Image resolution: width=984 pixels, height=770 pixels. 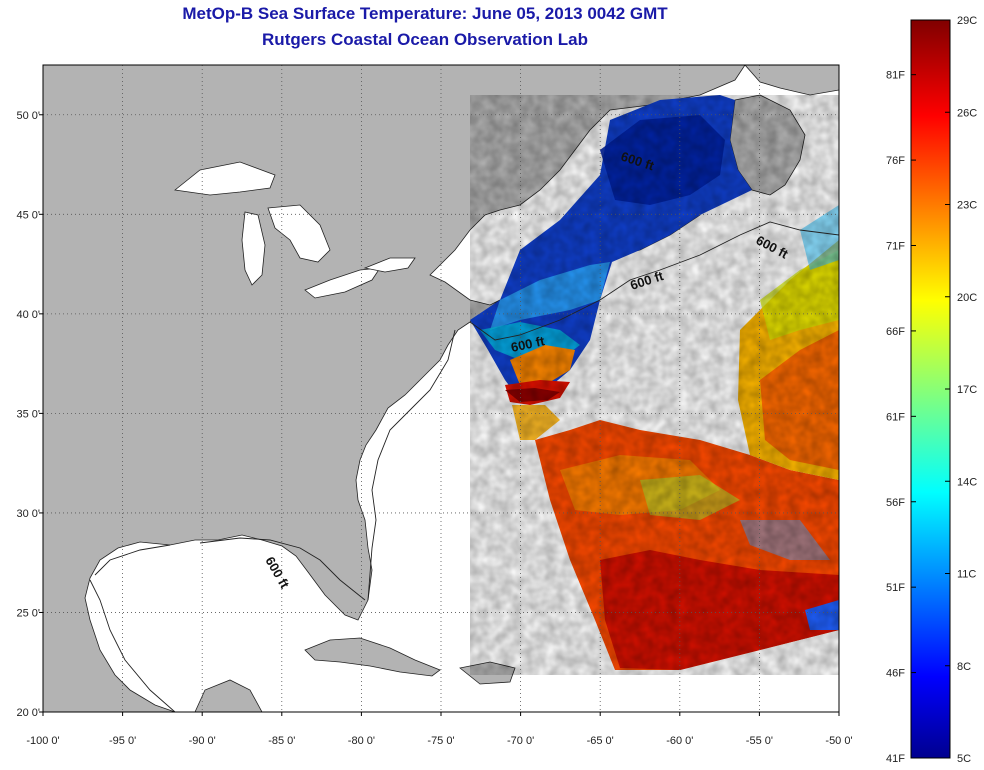 What do you see at coordinates (838, 741) in the screenshot?
I see `lon-tick-label: -50 0'` at bounding box center [838, 741].